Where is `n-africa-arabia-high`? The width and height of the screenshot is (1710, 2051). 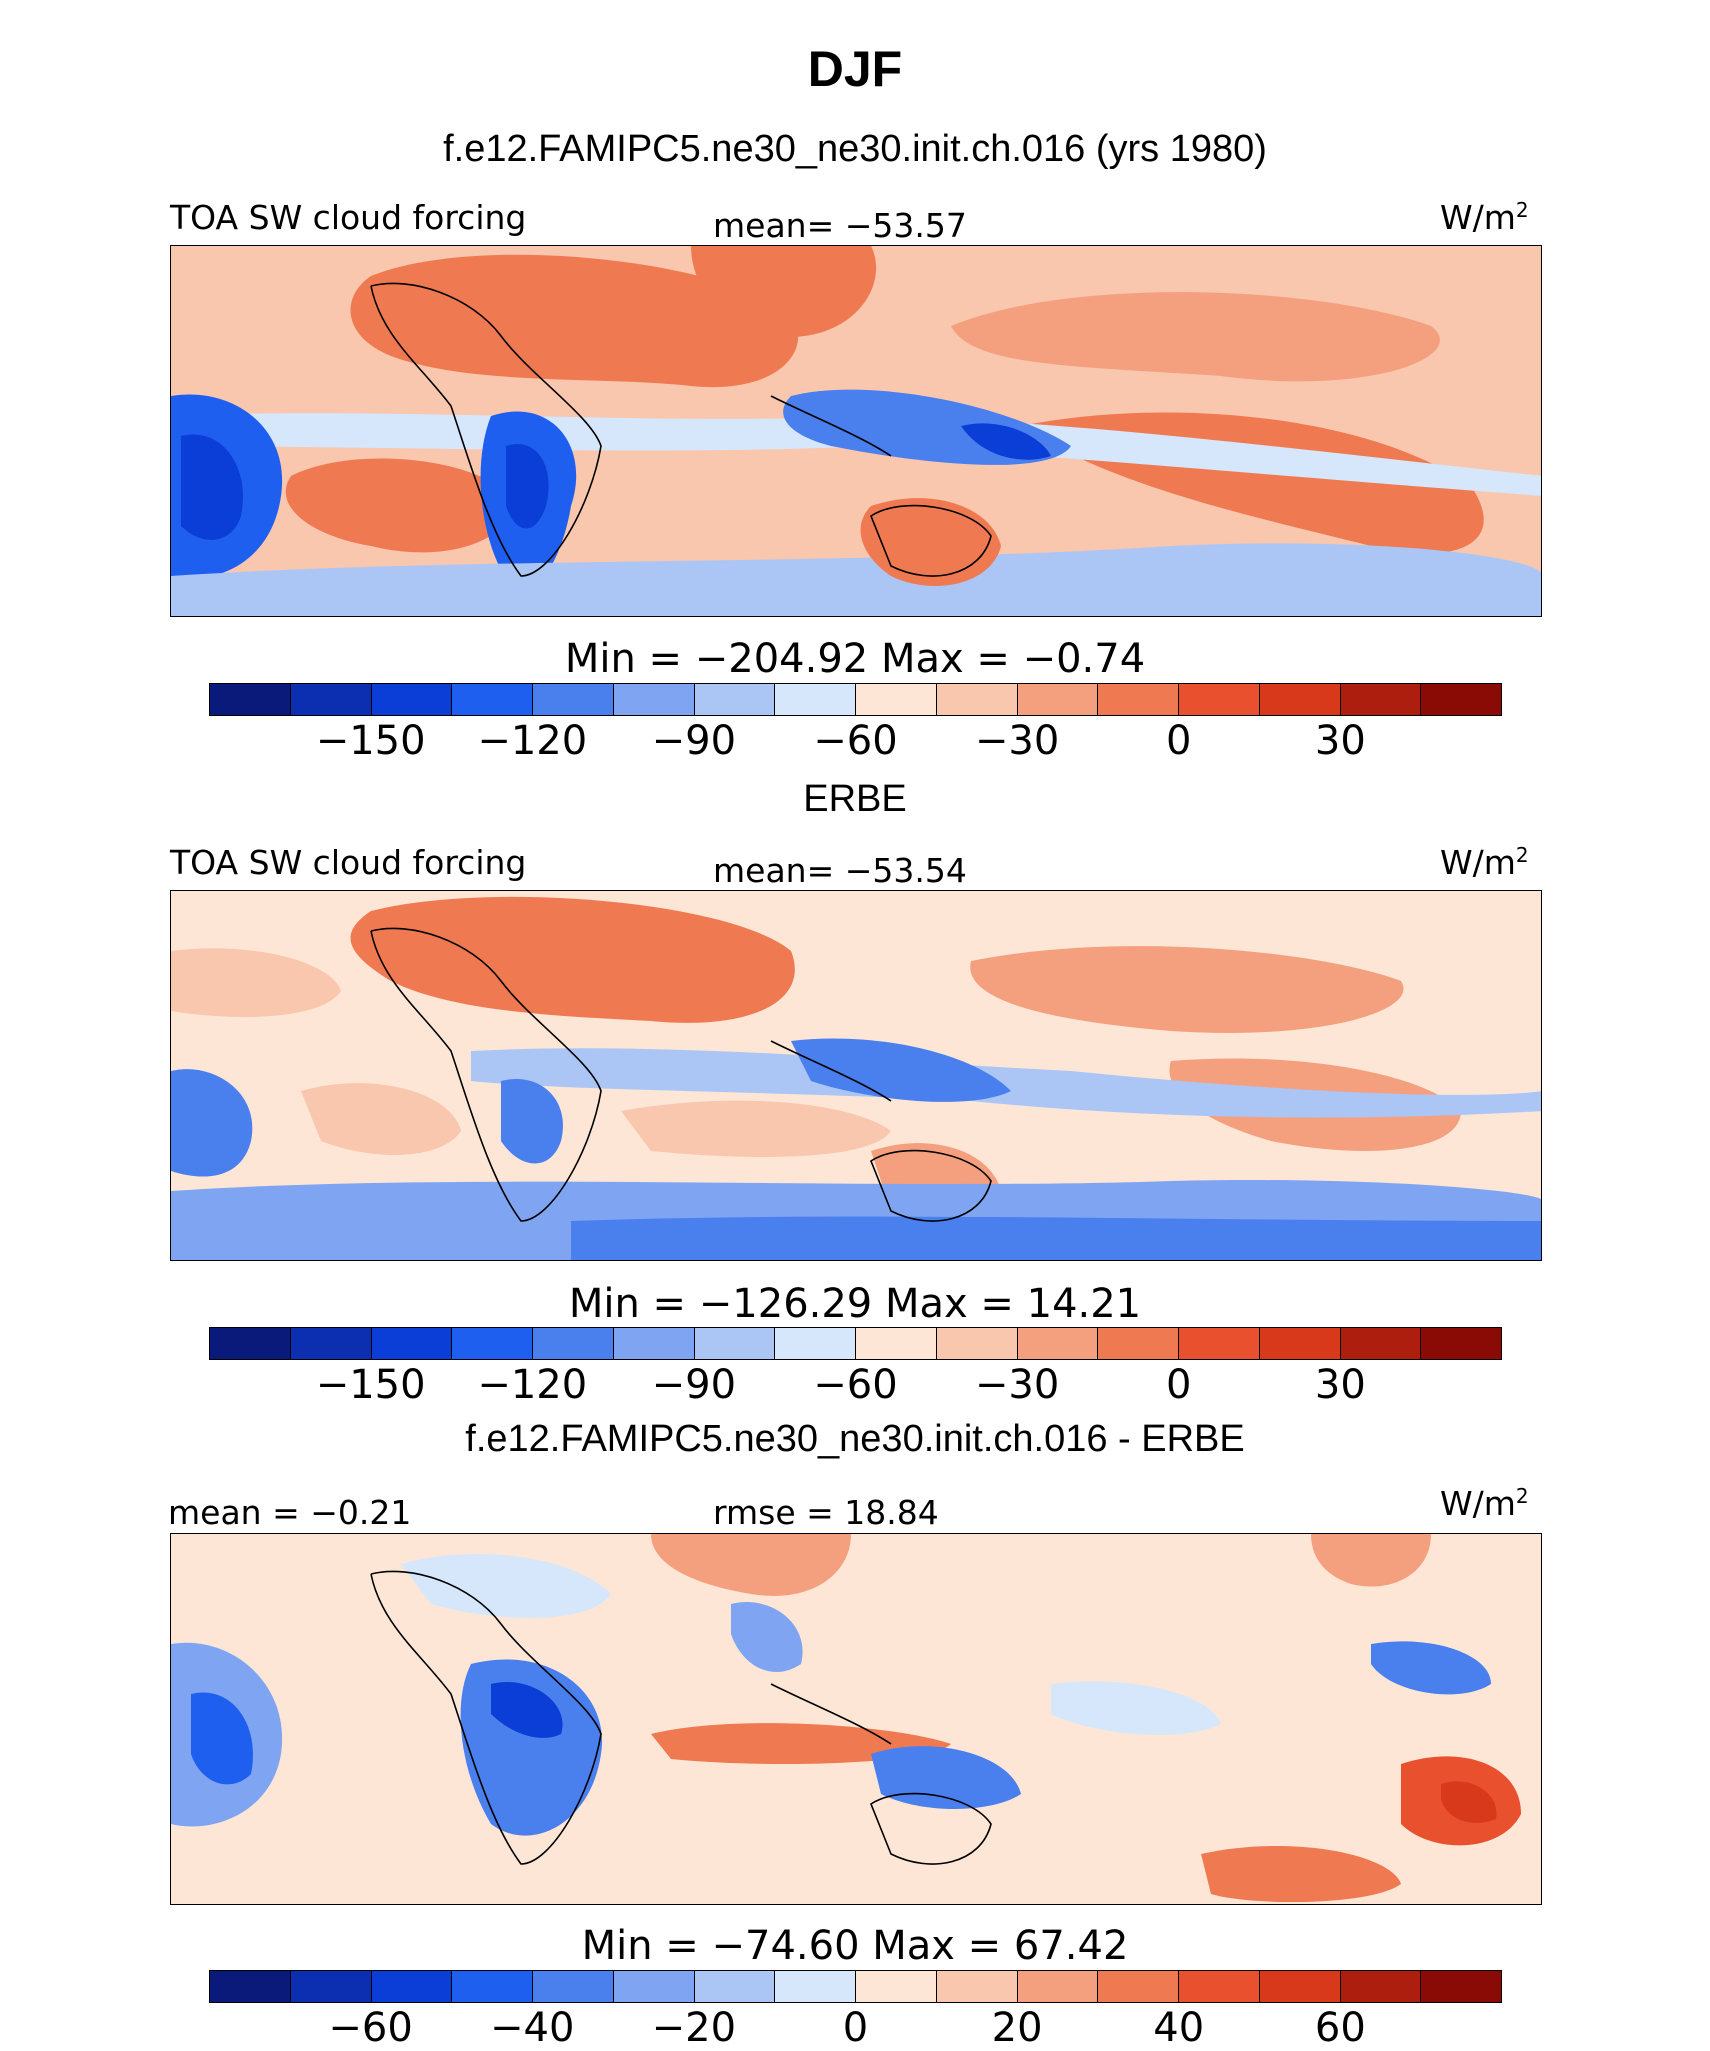 n-africa-arabia-high is located at coordinates (572, 959).